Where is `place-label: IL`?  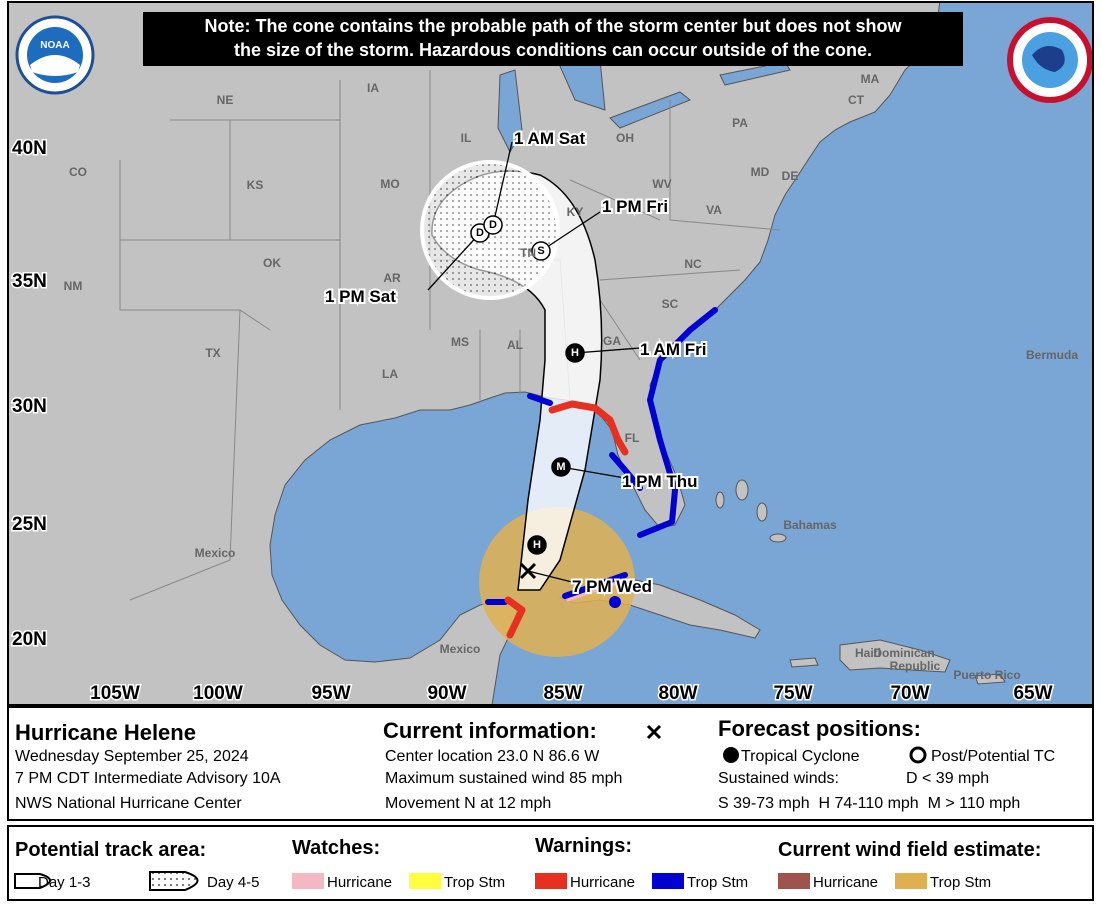
place-label: IL is located at coordinates (466, 138).